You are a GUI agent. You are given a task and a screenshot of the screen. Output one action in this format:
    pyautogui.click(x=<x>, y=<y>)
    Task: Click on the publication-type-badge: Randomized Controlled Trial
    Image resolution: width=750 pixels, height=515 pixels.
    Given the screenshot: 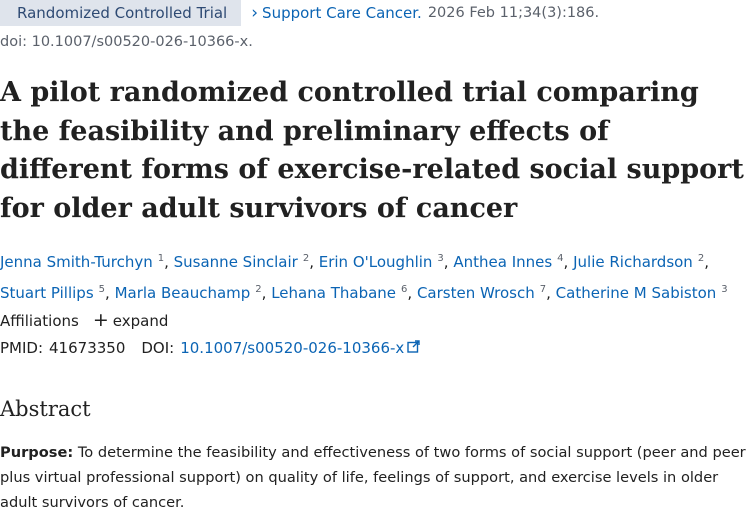 What is the action you would take?
    pyautogui.click(x=121, y=13)
    